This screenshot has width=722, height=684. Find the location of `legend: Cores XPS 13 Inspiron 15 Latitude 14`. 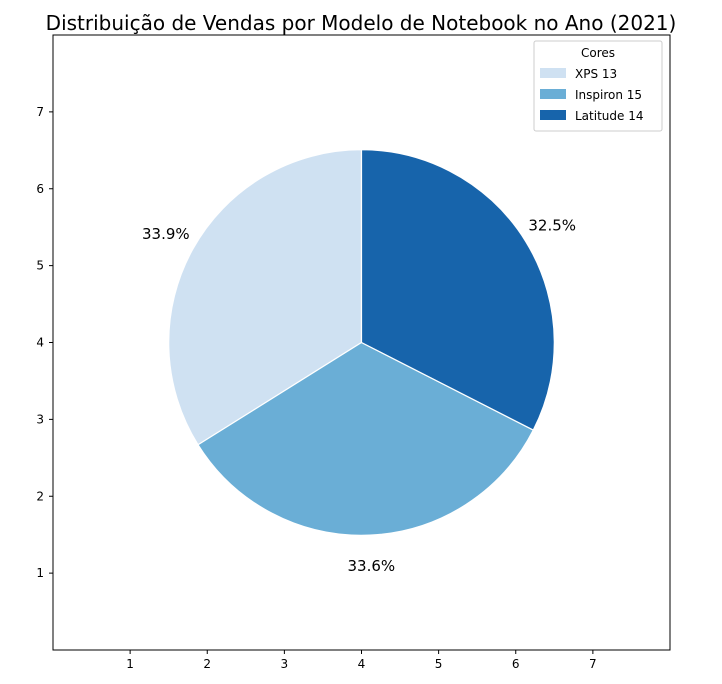

legend: Cores XPS 13 Inspiron 15 Latitude 14 is located at coordinates (598, 86).